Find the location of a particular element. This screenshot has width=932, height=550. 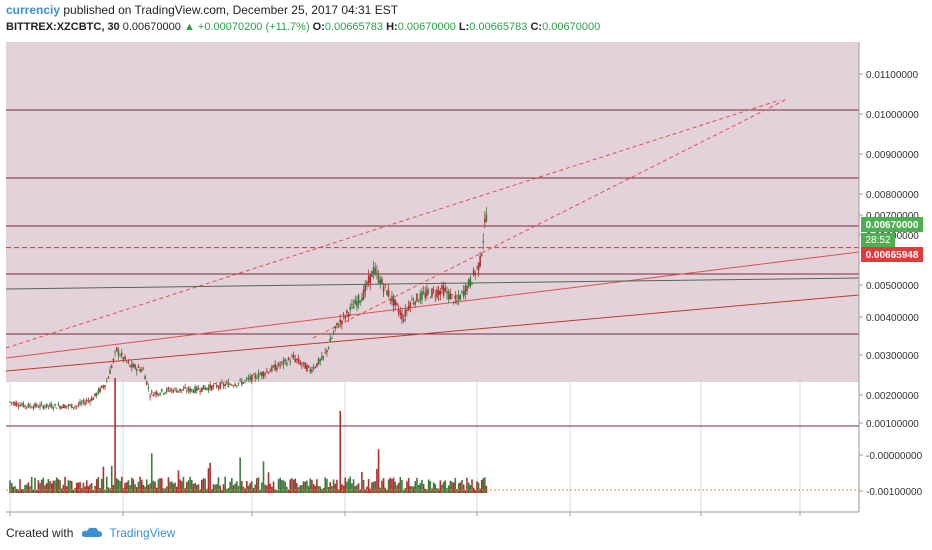

price-tick-label: 0.00100000 is located at coordinates (892, 424).